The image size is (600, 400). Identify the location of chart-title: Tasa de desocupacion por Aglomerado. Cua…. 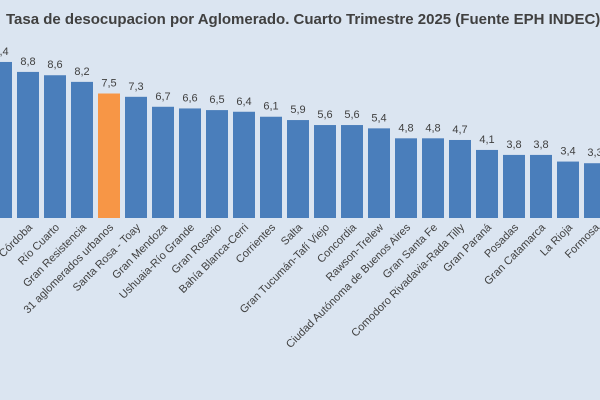
(303, 19).